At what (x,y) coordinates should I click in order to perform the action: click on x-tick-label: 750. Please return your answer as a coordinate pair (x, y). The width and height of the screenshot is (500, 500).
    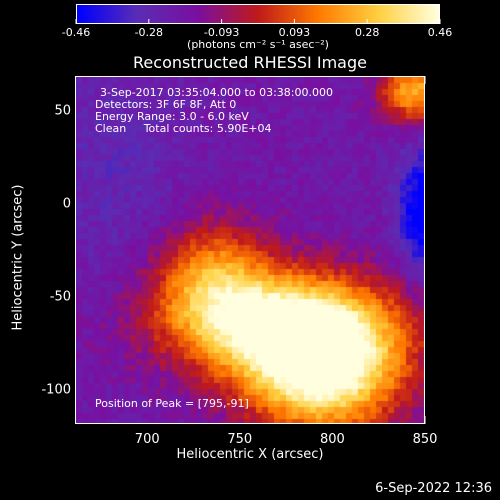
    Looking at the image, I should click on (239, 439).